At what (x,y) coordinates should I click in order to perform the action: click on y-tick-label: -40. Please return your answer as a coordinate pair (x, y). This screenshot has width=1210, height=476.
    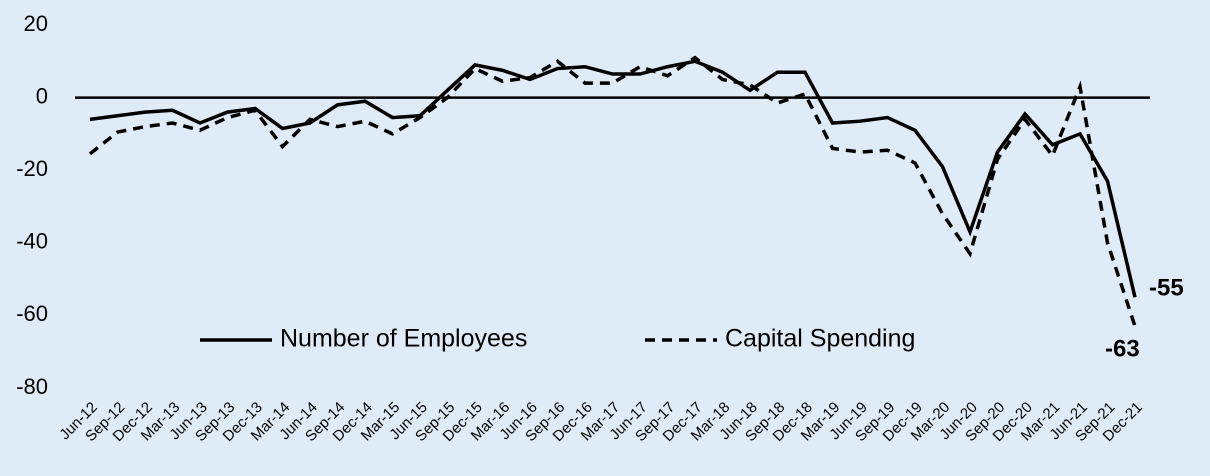
    Looking at the image, I should click on (32, 241).